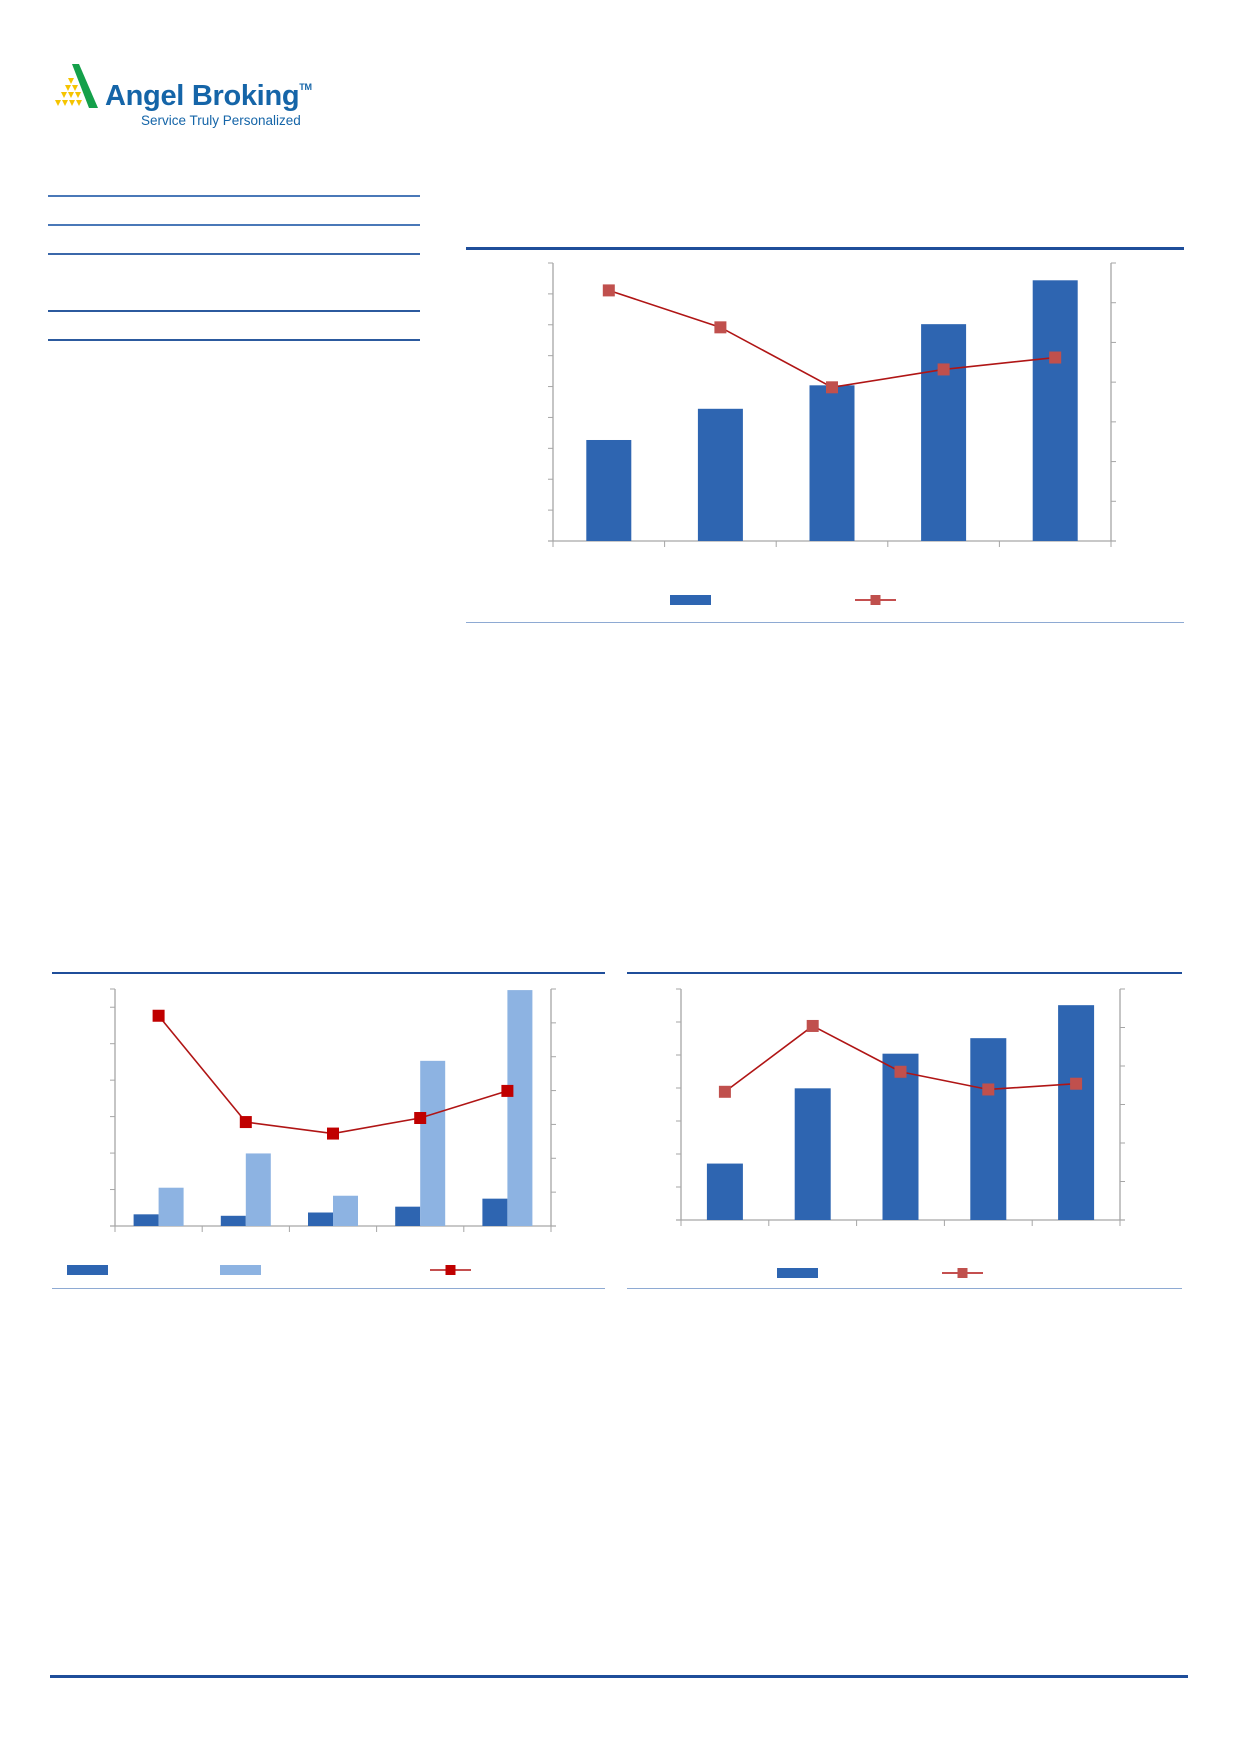 This screenshot has width=1240, height=1754. I want to click on logo-brand: Angel BrokingTM, so click(208, 96).